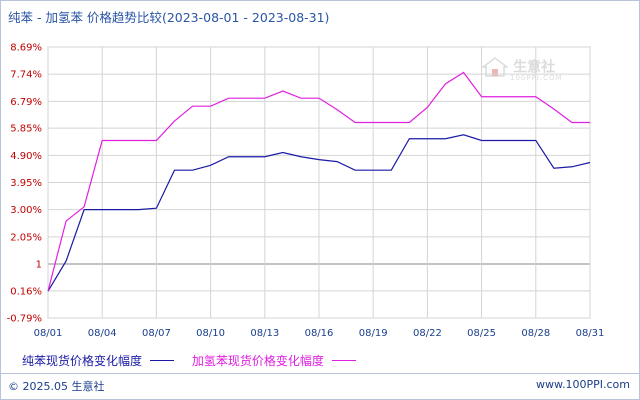 The height and width of the screenshot is (400, 640). I want to click on legend: 纯苯现货价格变化幅度 加氢苯现货价格变化幅度, so click(196, 360).